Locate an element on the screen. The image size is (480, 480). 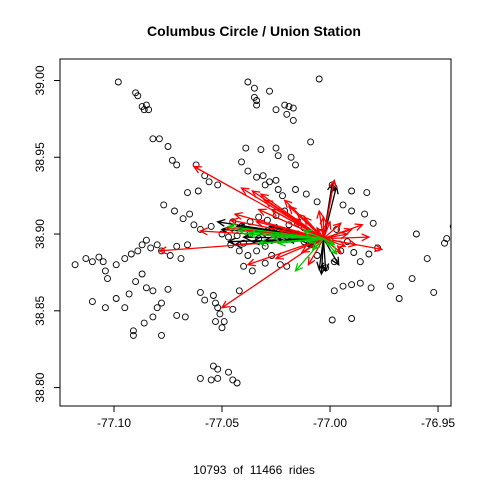
y-tick-label: 38.80 is located at coordinates (40, 387).